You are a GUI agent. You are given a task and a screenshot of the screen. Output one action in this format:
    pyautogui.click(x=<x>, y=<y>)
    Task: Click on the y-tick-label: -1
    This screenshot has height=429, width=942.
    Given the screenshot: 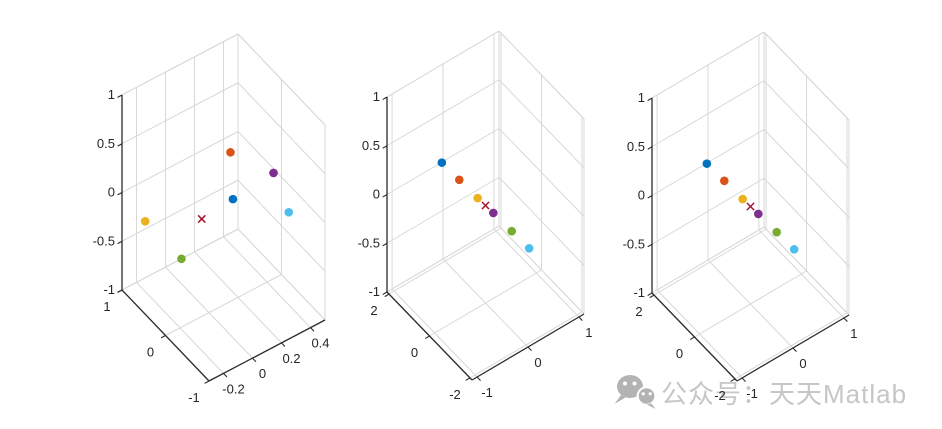 What is the action you would take?
    pyautogui.click(x=194, y=397)
    